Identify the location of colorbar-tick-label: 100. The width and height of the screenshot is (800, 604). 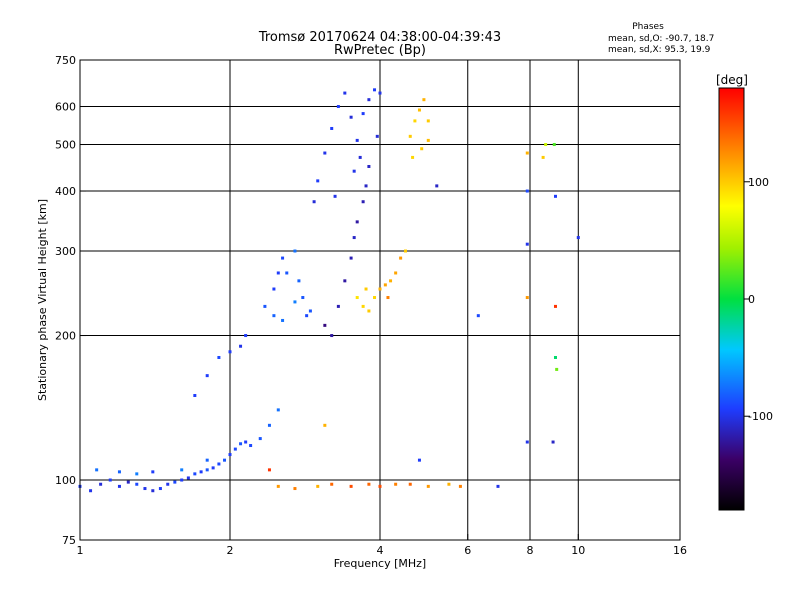
(758, 182).